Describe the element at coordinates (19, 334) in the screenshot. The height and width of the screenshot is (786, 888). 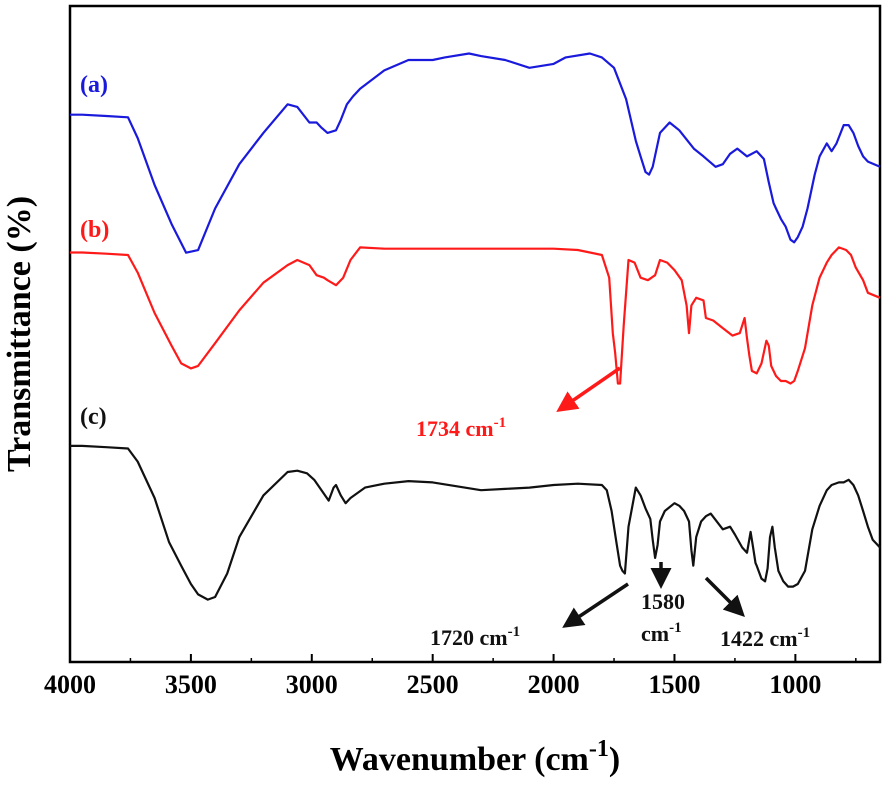
I see `y-axis-title: Transmittance (%)` at that location.